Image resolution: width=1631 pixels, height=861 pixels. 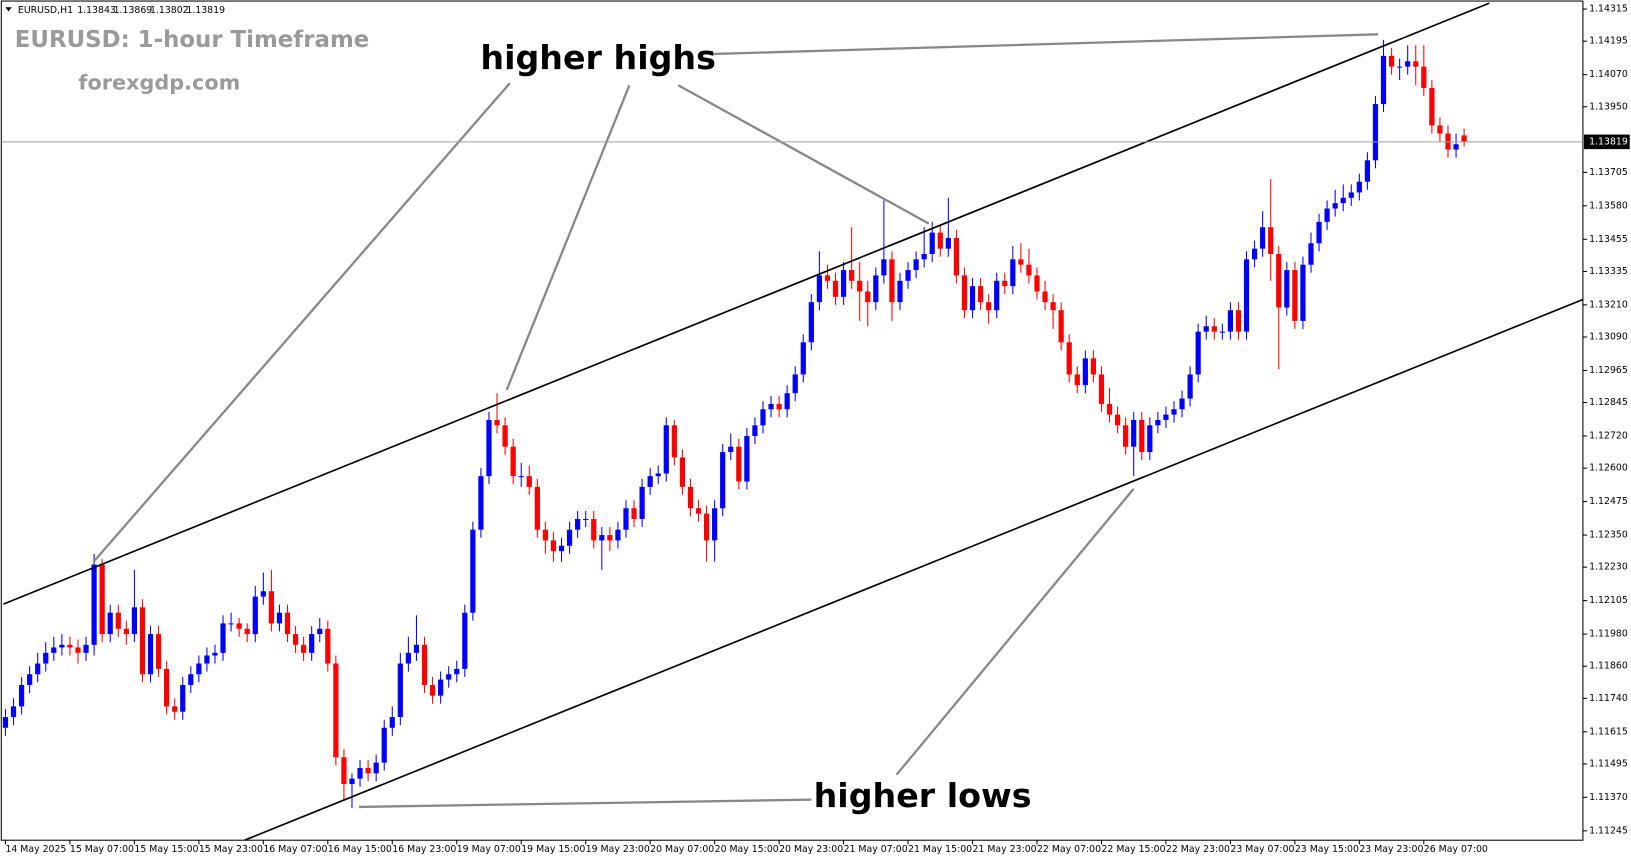 I want to click on header-open: 1.13843, so click(x=96, y=10).